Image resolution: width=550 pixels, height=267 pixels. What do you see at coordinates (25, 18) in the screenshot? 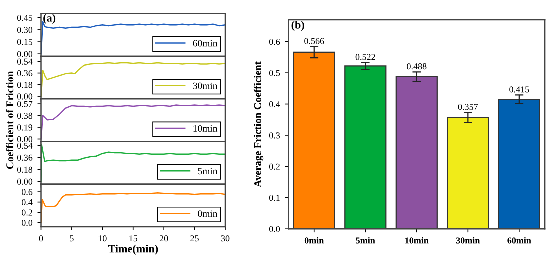
I see `y-tick-label: 0.45` at bounding box center [25, 18].